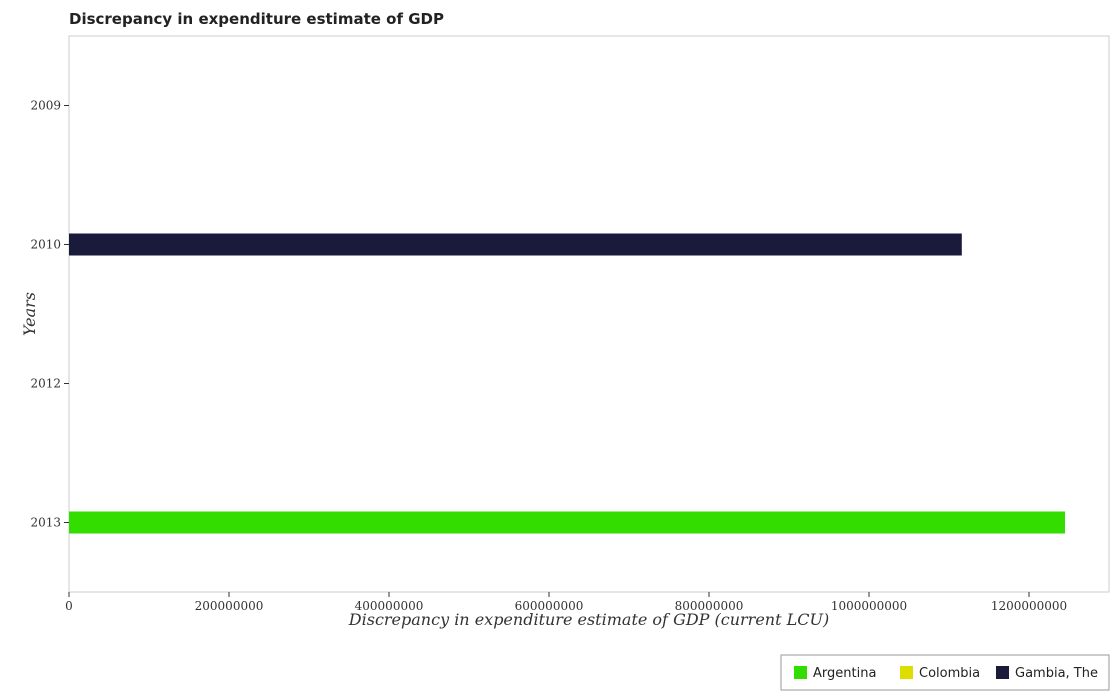  What do you see at coordinates (29, 314) in the screenshot?
I see `y-axis-label: Years` at bounding box center [29, 314].